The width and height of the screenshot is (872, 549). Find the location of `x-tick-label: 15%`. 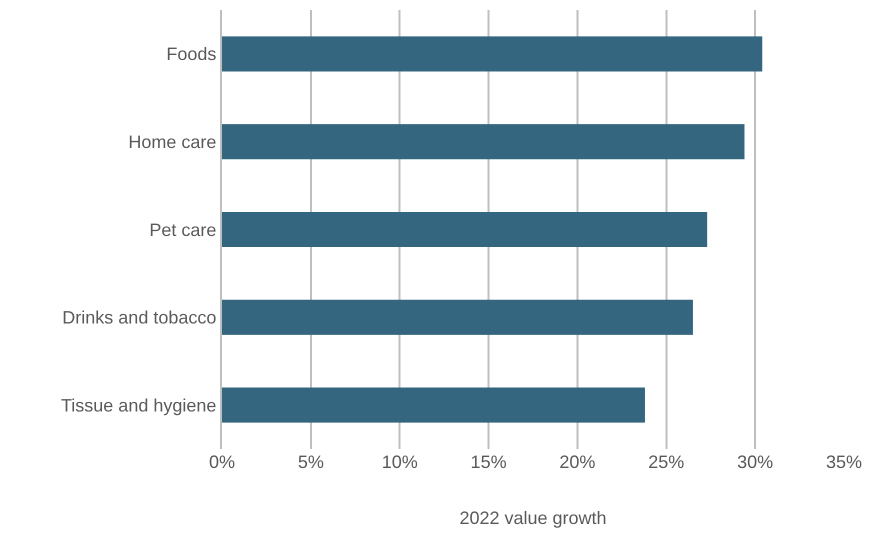

x-tick-label: 15% is located at coordinates (488, 462).